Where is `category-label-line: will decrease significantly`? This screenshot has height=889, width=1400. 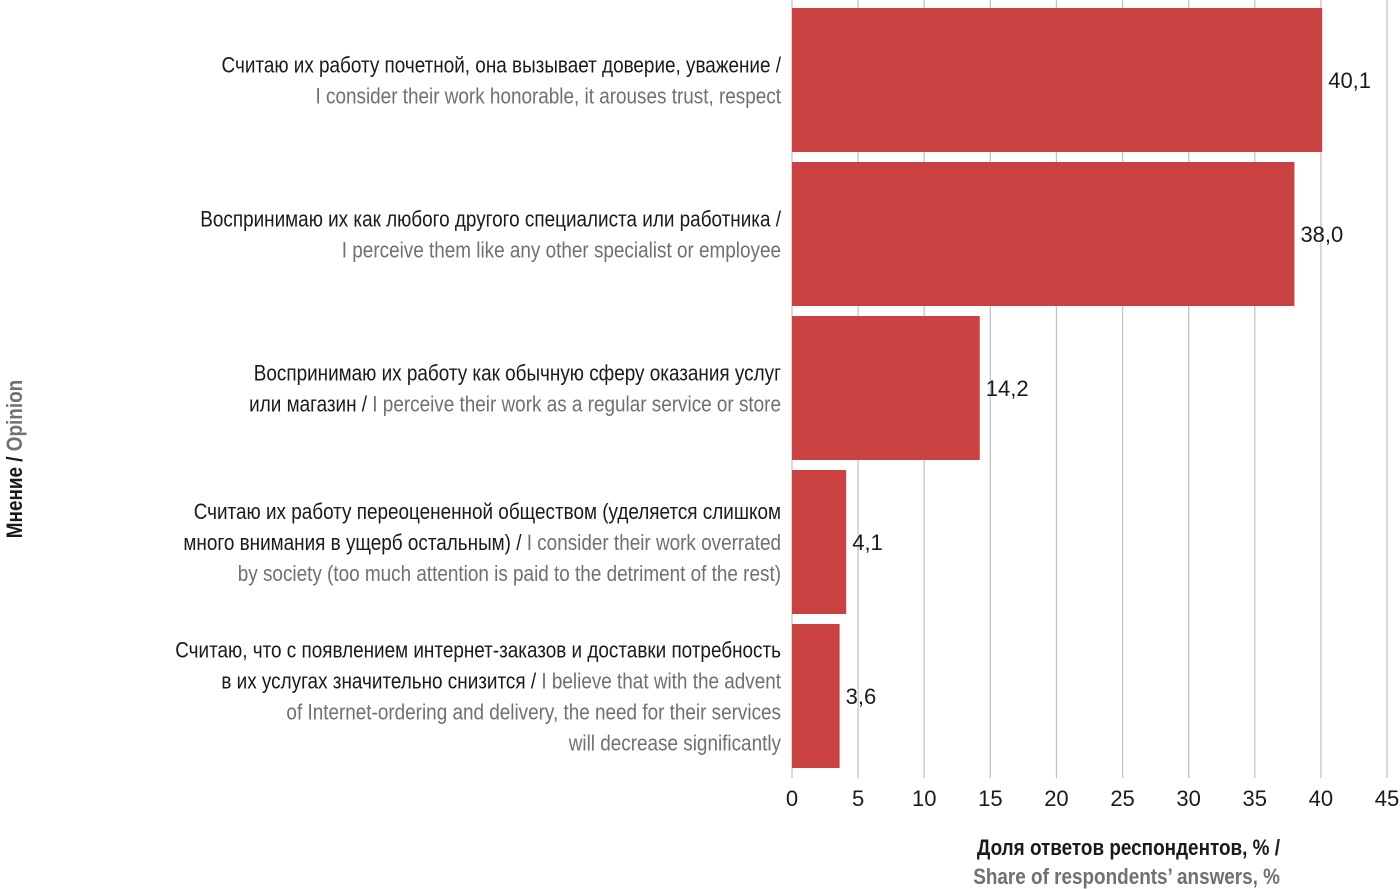
category-label-line: will decrease significantly is located at coordinates (675, 743).